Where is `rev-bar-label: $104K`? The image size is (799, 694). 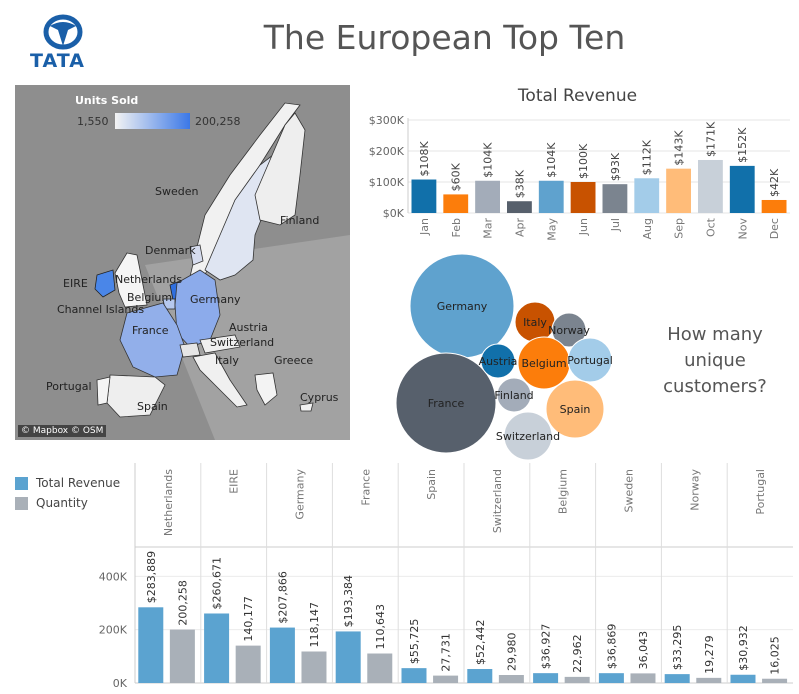 rev-bar-label: $104K is located at coordinates (551, 160).